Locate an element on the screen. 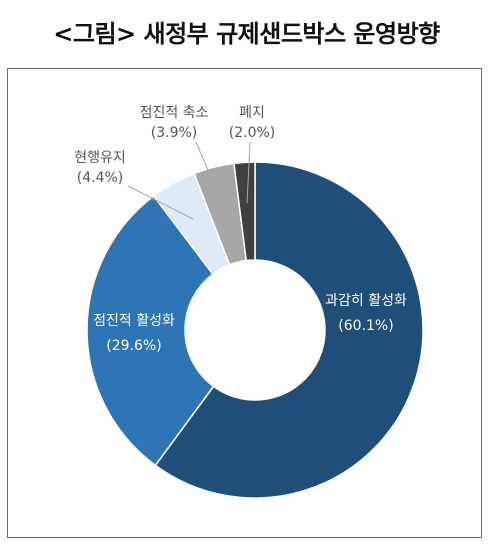 This screenshot has width=493, height=550. slice-label-0-name: 과감히 활성화 is located at coordinates (366, 301).